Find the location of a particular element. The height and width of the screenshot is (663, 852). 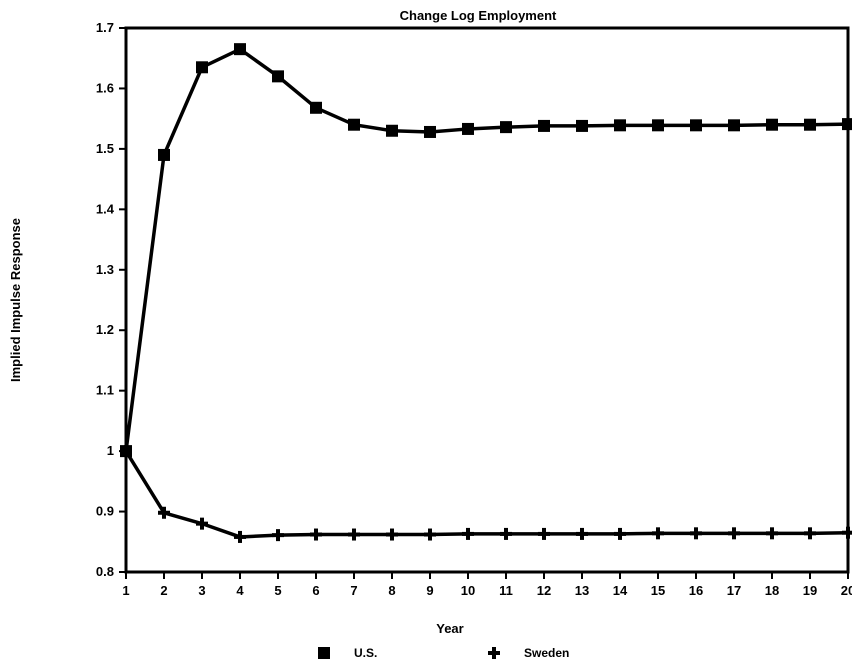

x-tick-label: 5 is located at coordinates (277, 590).